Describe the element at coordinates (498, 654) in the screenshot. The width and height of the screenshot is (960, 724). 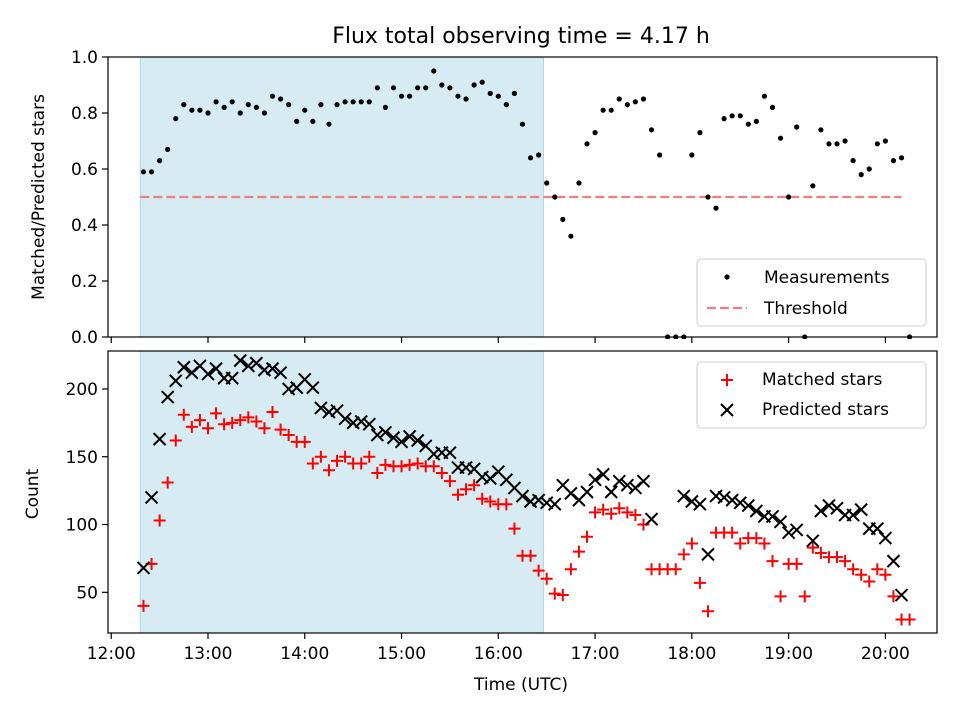
I see `x-tick-label: 16:00` at that location.